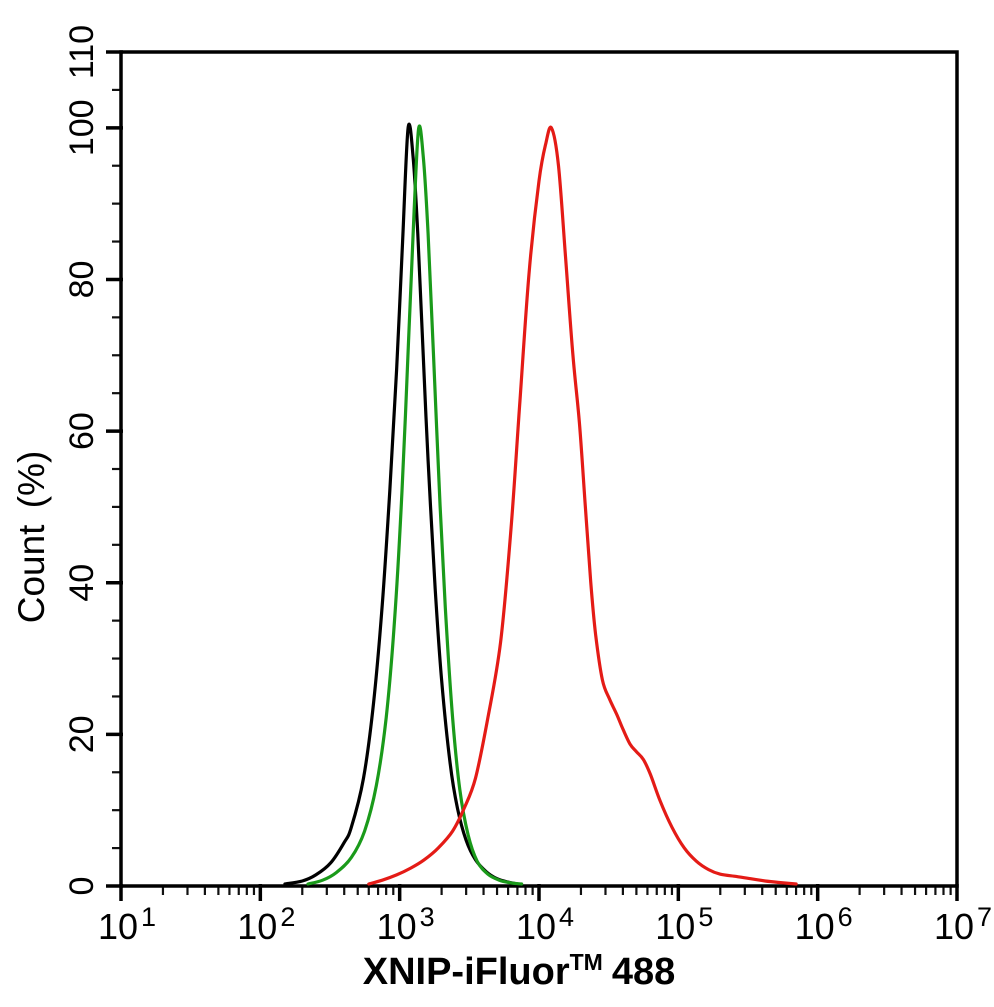  I want to click on x-axis-title-main: XNIP-iFluor, so click(466, 972).